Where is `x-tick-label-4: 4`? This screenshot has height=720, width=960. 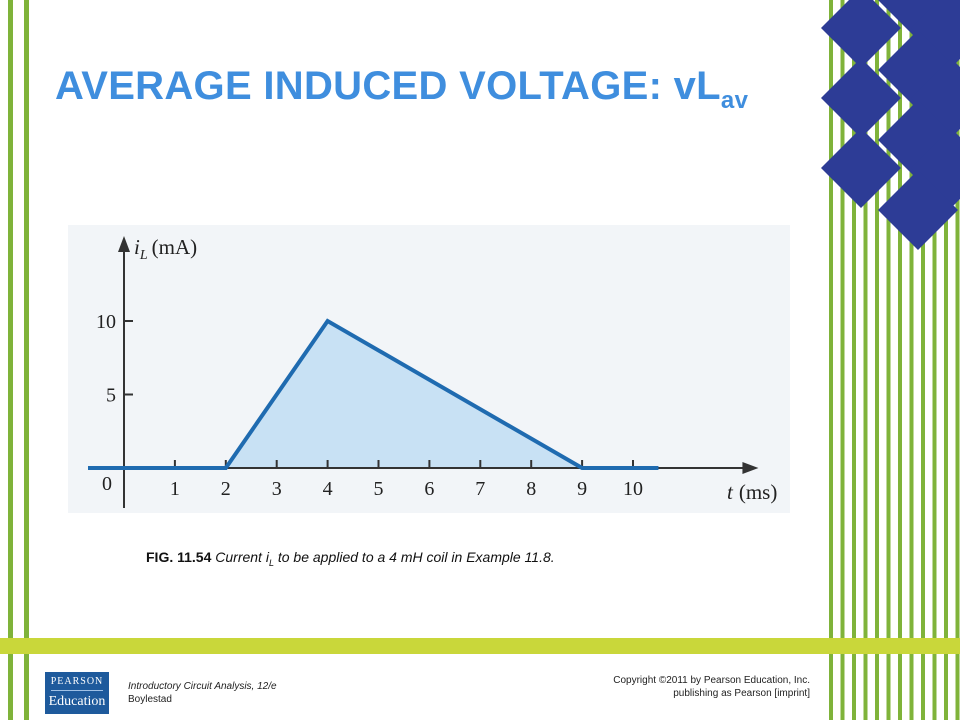
x-tick-label-4: 4 is located at coordinates (328, 489).